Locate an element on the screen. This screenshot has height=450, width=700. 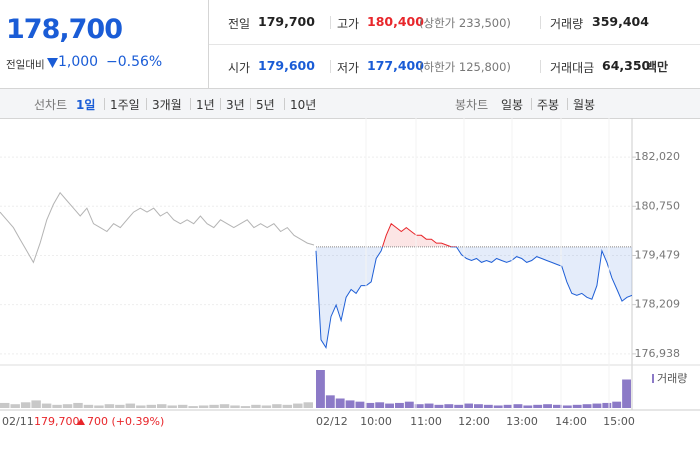
stat-value: 64,350 is located at coordinates (626, 65).